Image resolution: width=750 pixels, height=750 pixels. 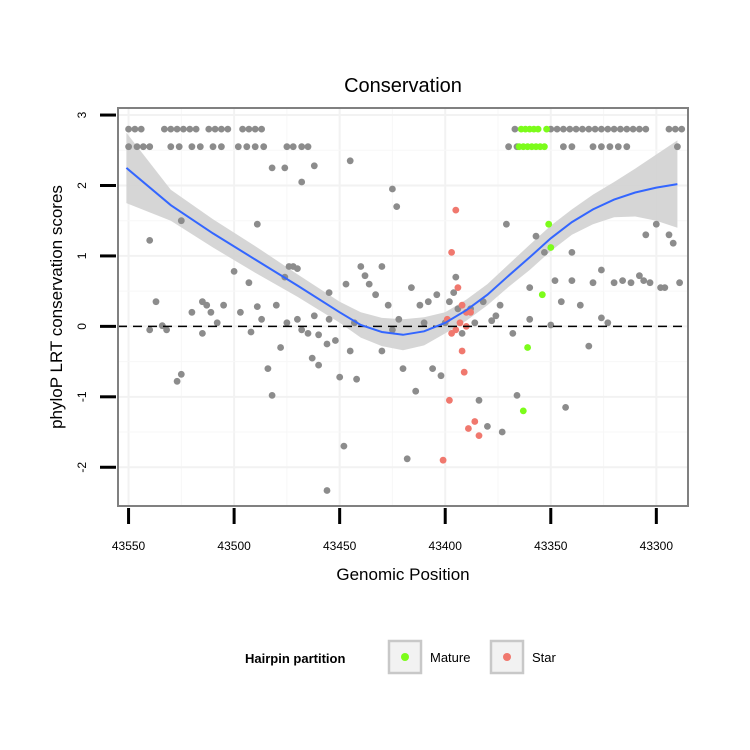 I want to click on y-tick-label-3: 3, so click(x=82, y=114).